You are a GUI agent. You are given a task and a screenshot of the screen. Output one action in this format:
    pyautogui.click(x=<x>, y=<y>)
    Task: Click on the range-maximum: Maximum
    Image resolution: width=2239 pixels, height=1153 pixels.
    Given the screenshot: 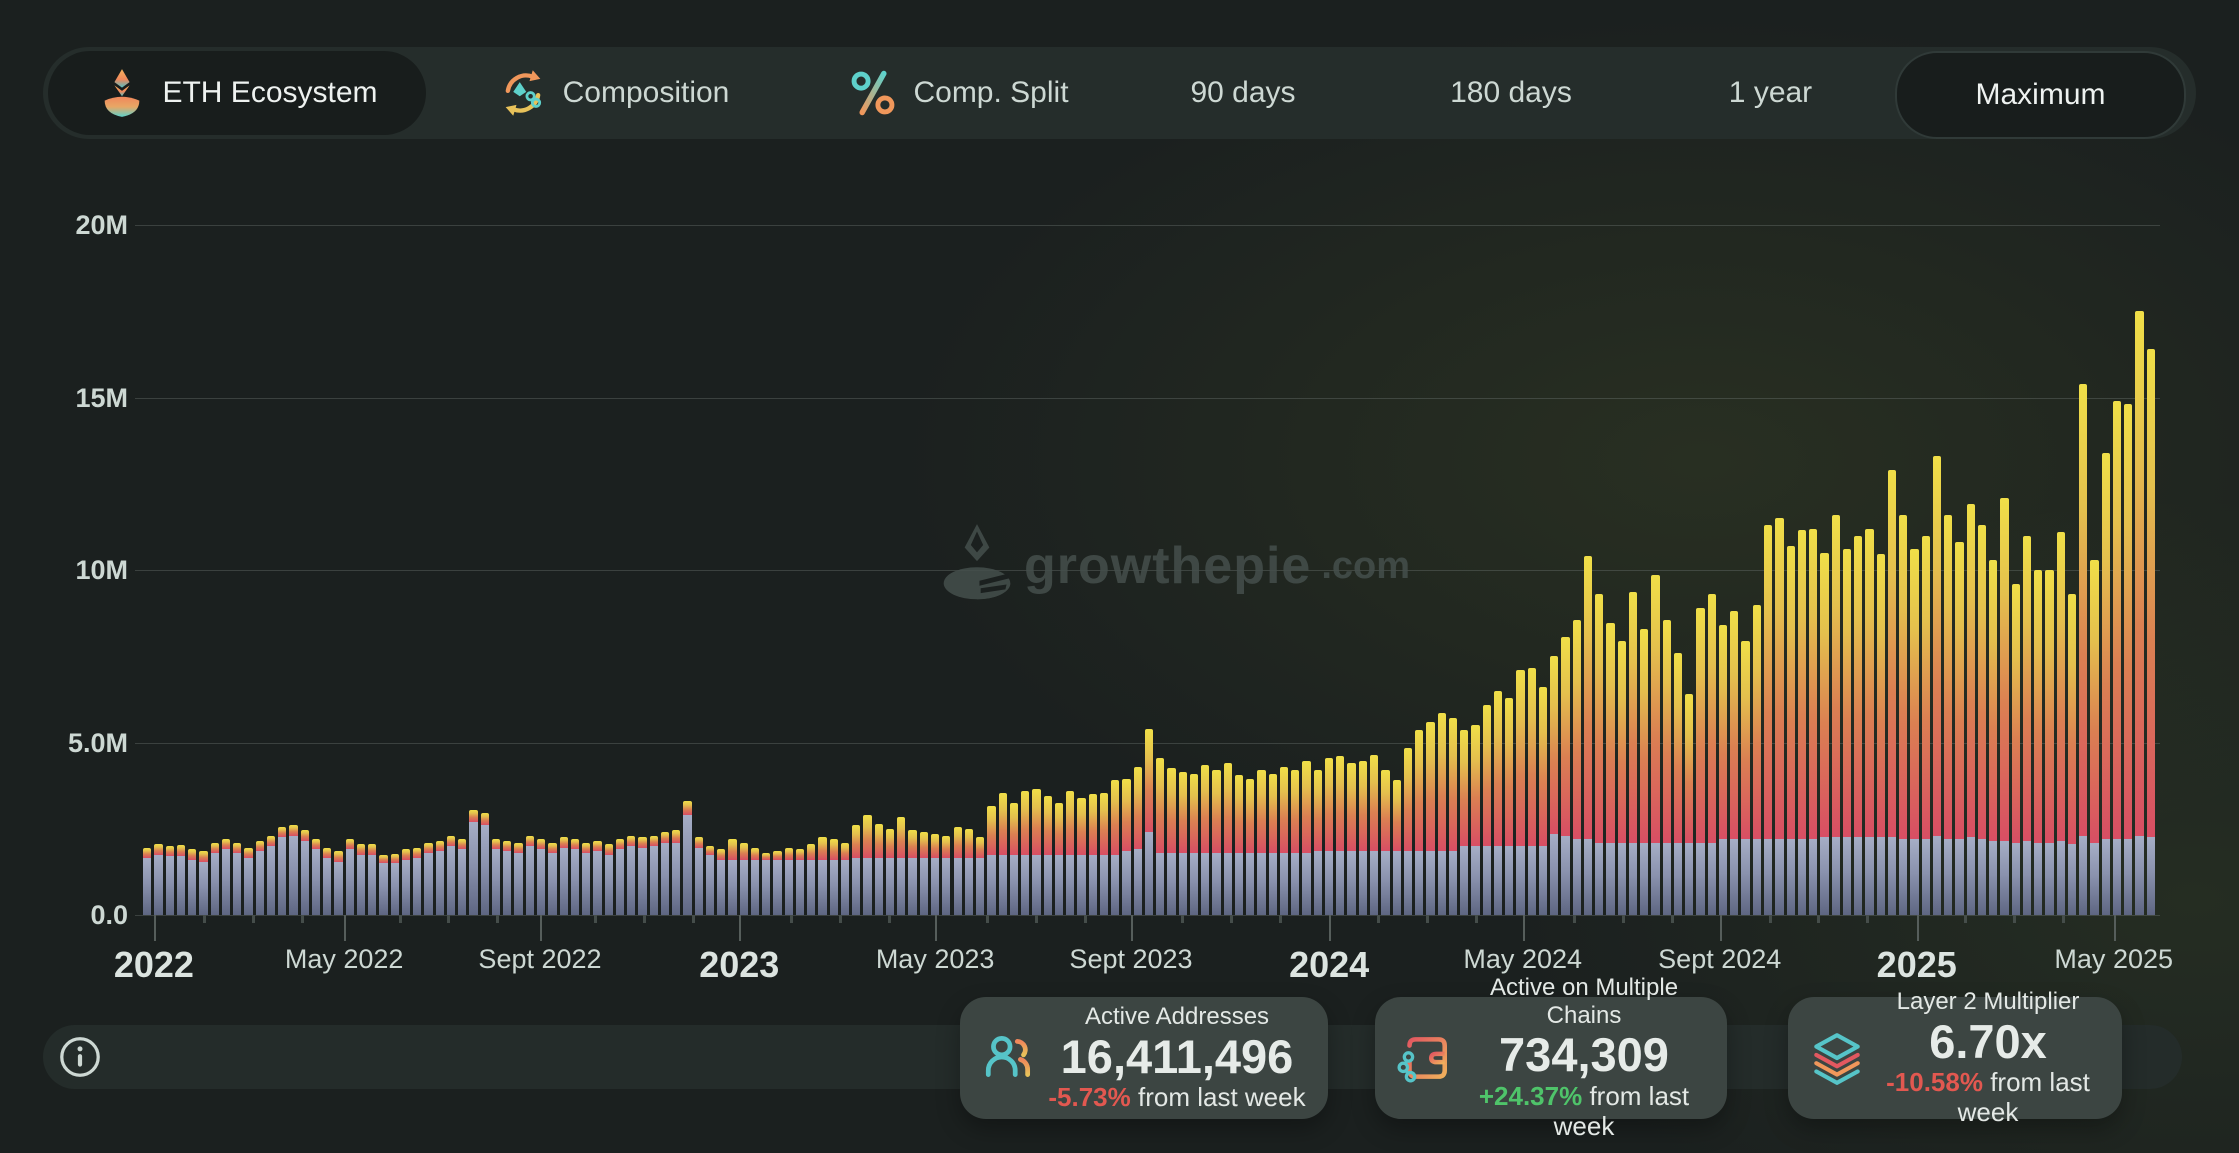 What is the action you would take?
    pyautogui.click(x=2040, y=95)
    